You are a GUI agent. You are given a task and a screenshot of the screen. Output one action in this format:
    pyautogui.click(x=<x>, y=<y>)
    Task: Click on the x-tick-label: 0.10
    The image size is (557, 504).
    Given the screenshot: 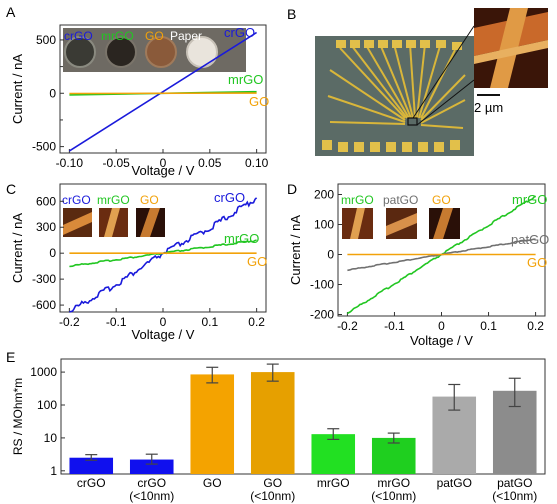 What is the action you would take?
    pyautogui.click(x=257, y=163)
    